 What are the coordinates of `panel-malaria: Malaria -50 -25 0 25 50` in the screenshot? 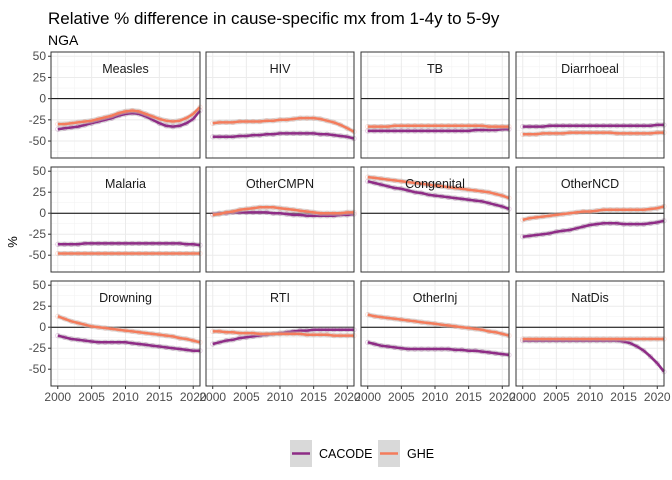 It's located at (116, 218).